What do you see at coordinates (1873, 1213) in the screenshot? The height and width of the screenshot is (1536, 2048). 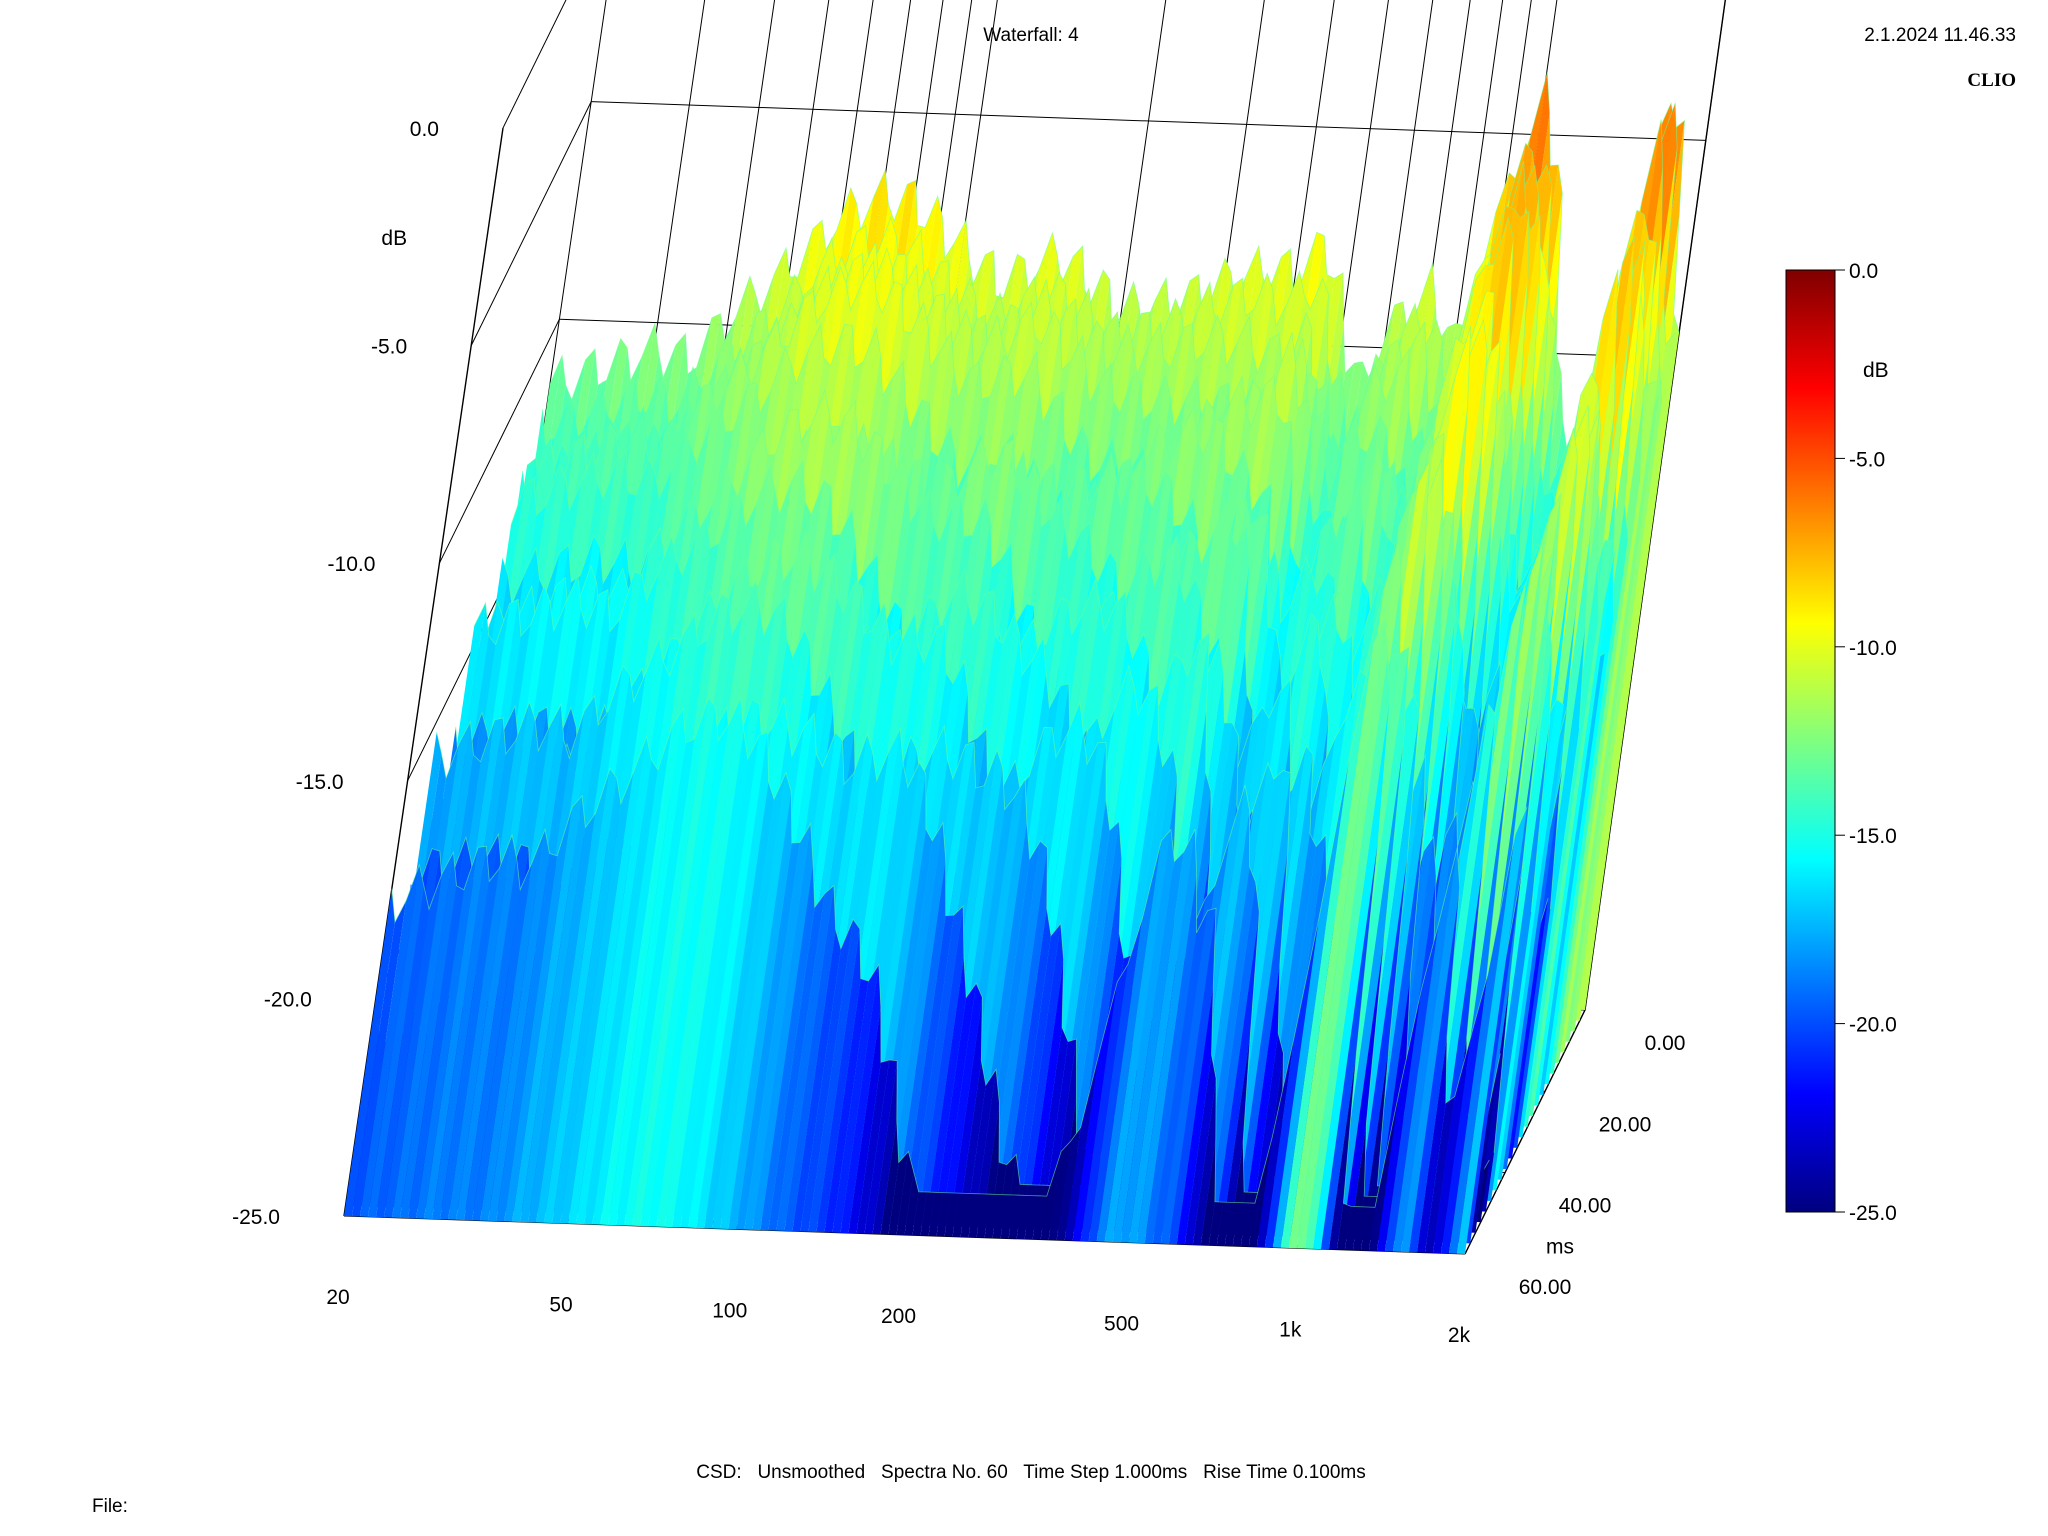 I see `colorbar-tick-label: -25.0` at bounding box center [1873, 1213].